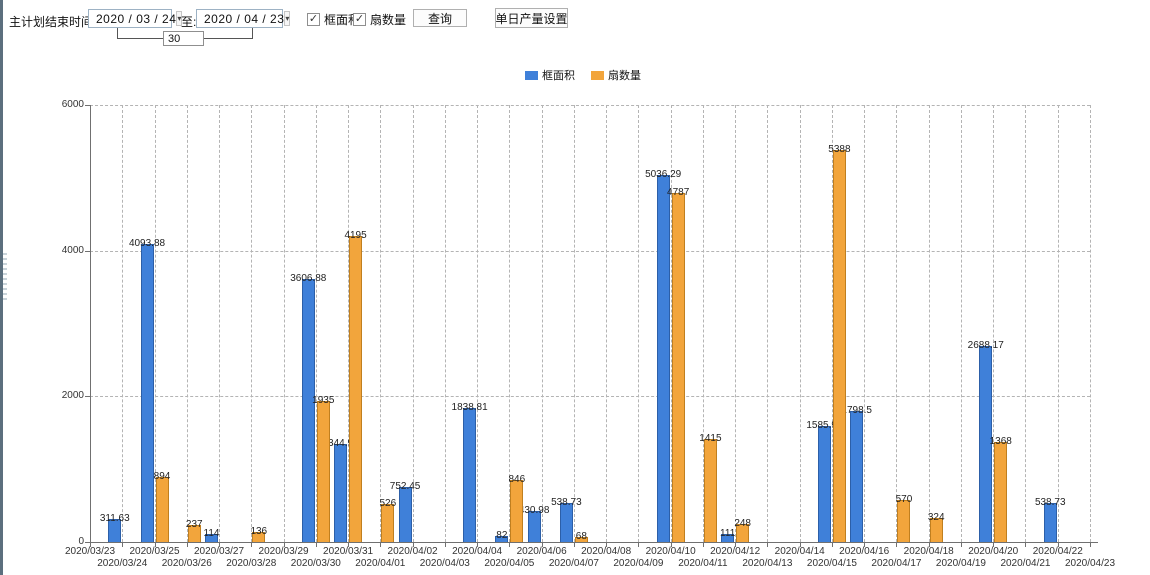  I want to click on legend-label-fan-count: 扇数量, so click(624, 76).